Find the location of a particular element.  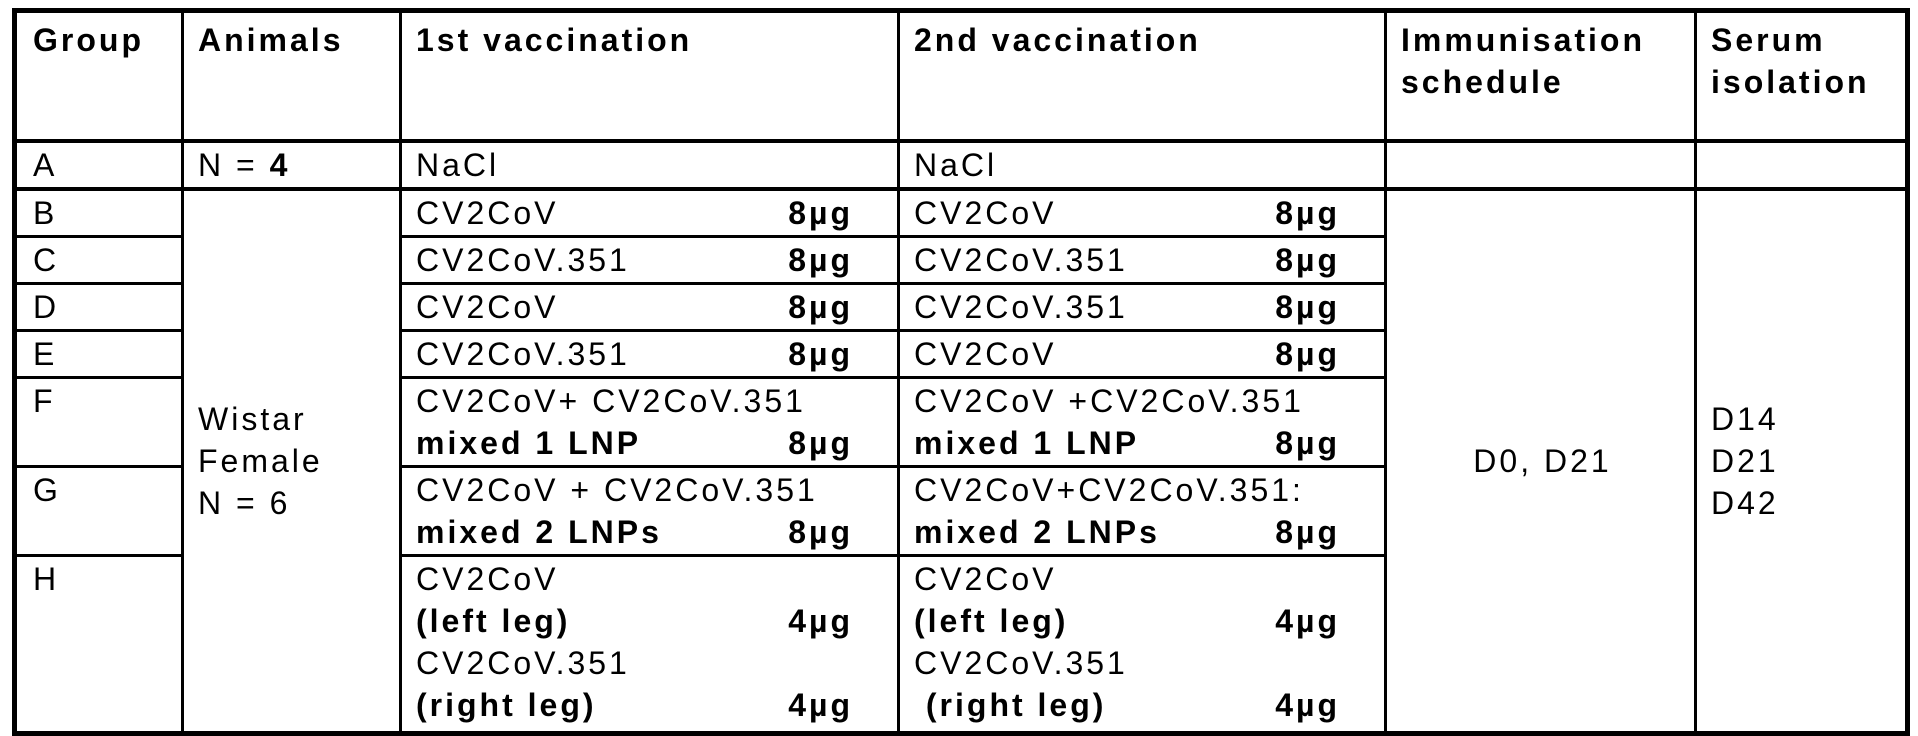

serum-day: D42 is located at coordinates (1745, 502).